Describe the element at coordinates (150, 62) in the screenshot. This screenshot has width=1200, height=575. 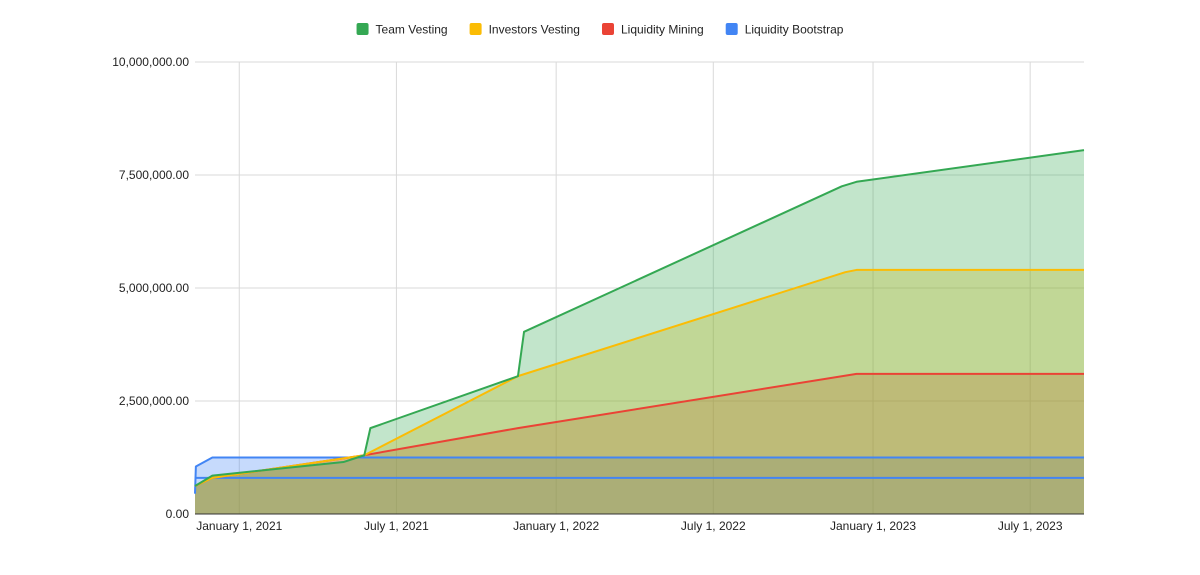
I see `y-tick-label: 10,000,000.00` at that location.